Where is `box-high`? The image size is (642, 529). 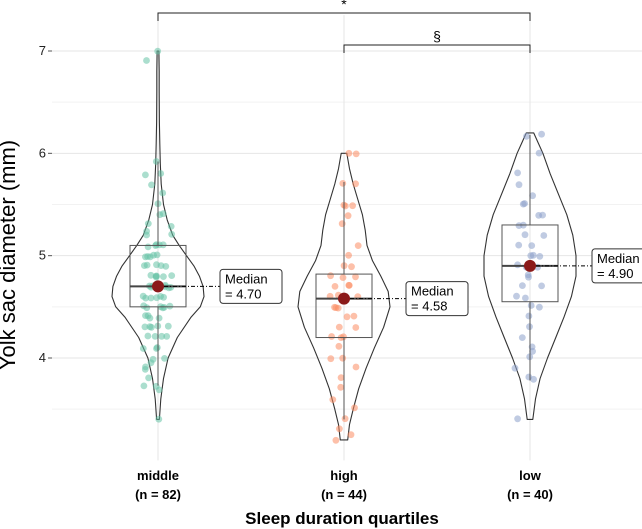
box-high is located at coordinates (344, 306).